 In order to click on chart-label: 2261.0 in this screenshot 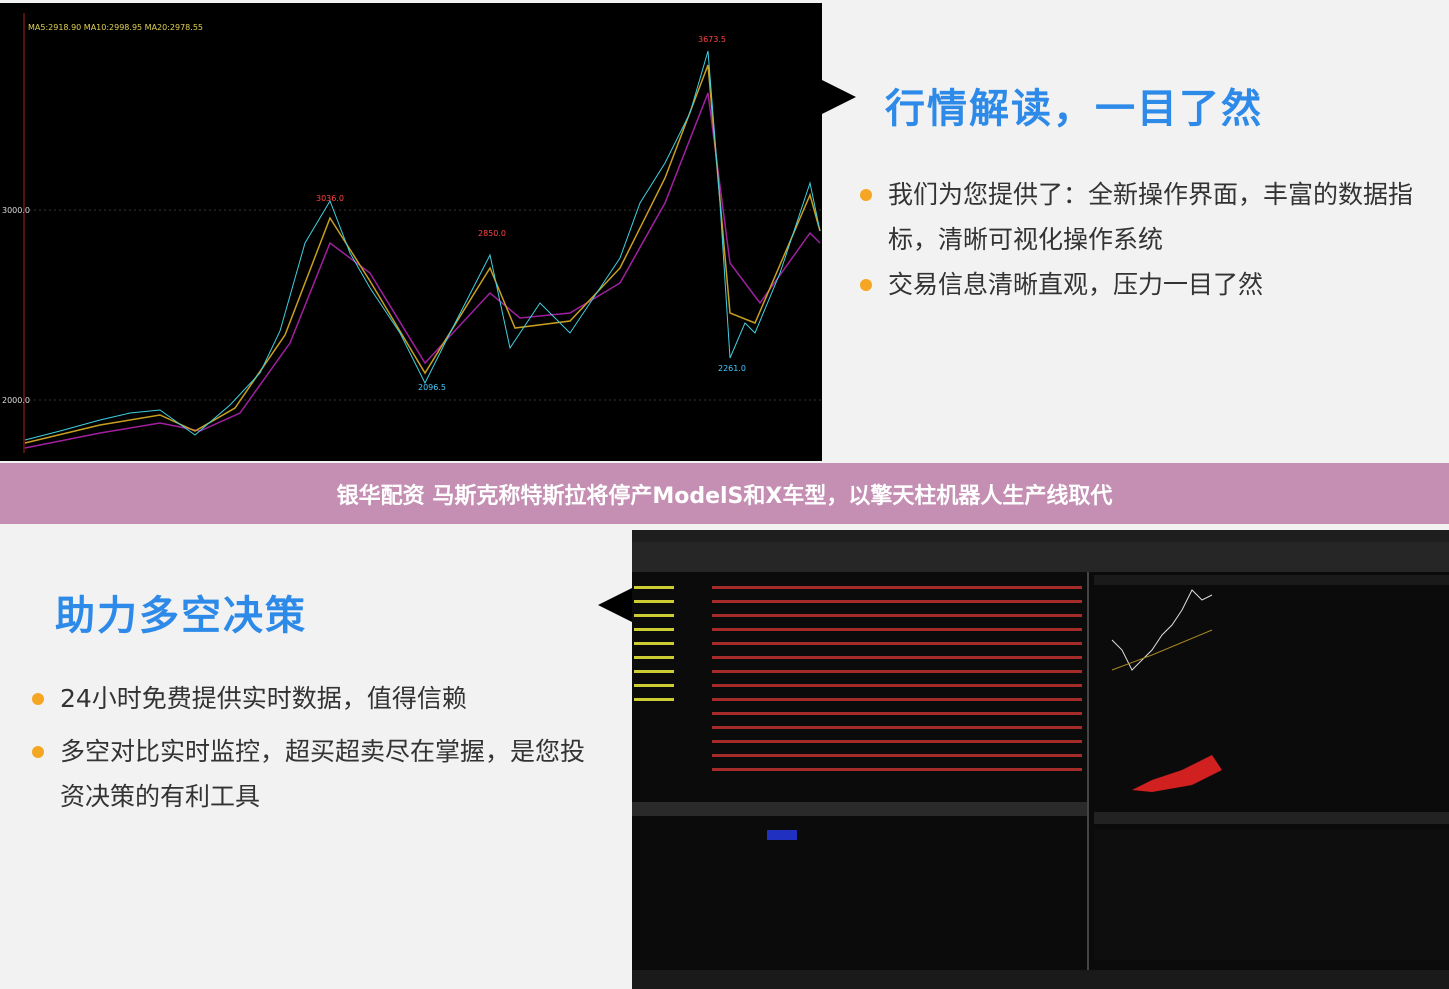, I will do `click(732, 368)`.